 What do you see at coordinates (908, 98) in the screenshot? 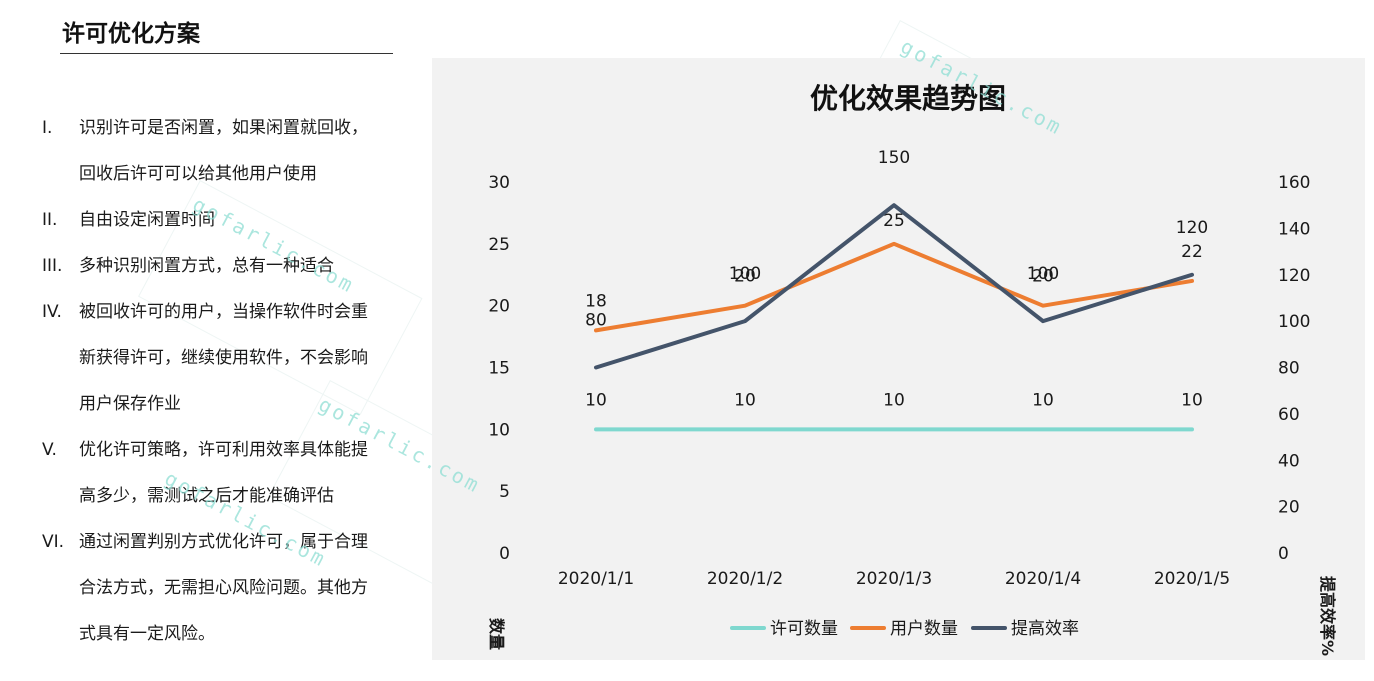
I see `chart-title: 优化效果趋势图` at bounding box center [908, 98].